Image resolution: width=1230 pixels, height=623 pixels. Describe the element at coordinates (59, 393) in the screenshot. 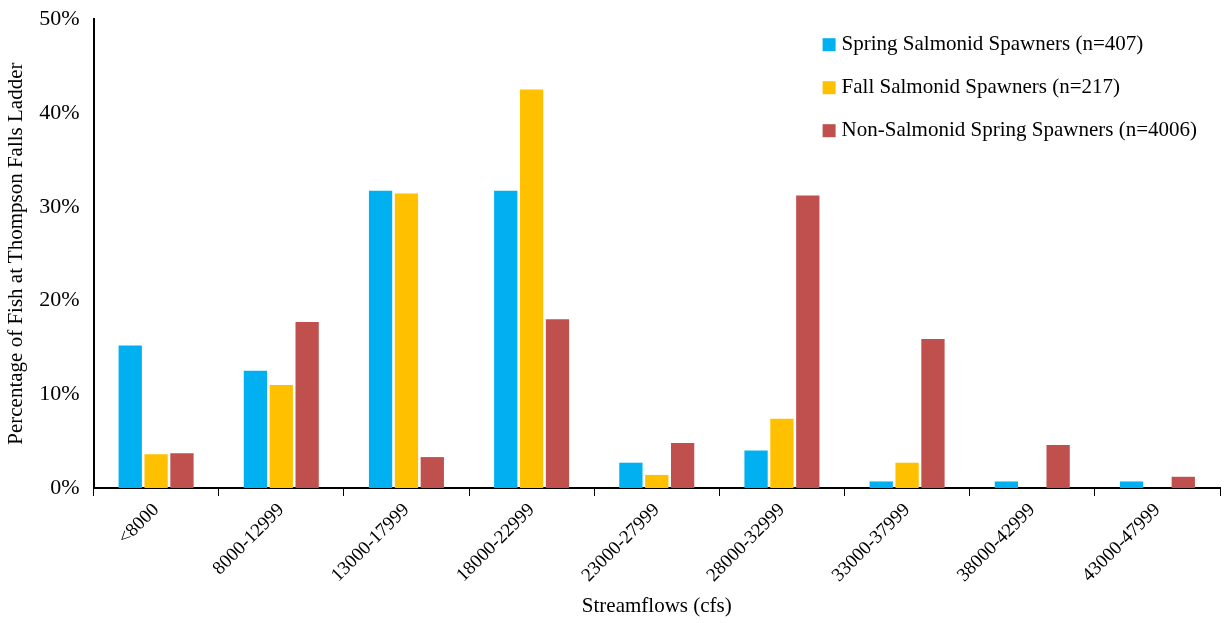

I see `y-tick-label: 10%` at that location.